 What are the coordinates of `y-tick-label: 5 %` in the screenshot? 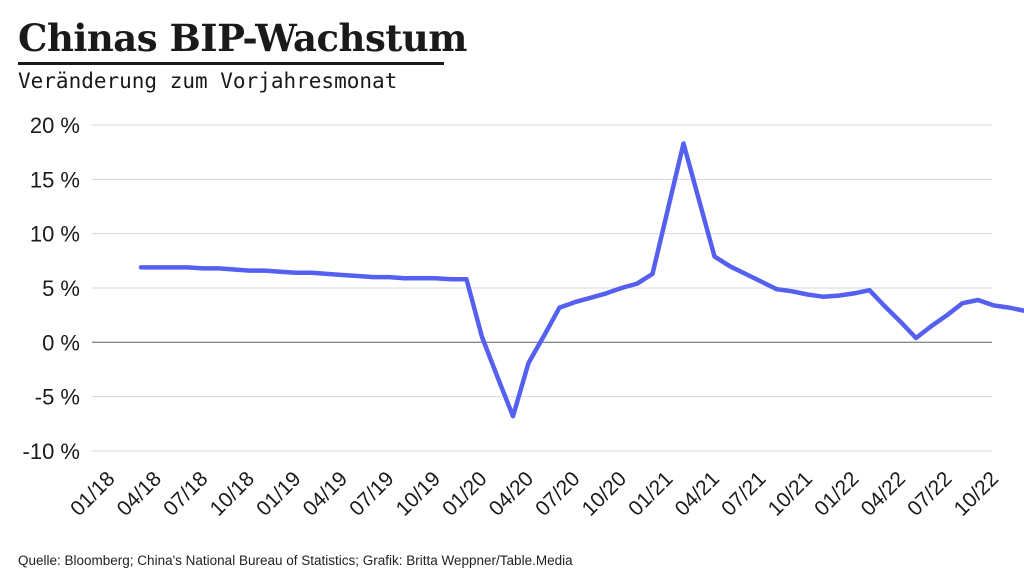 It's located at (61, 288).